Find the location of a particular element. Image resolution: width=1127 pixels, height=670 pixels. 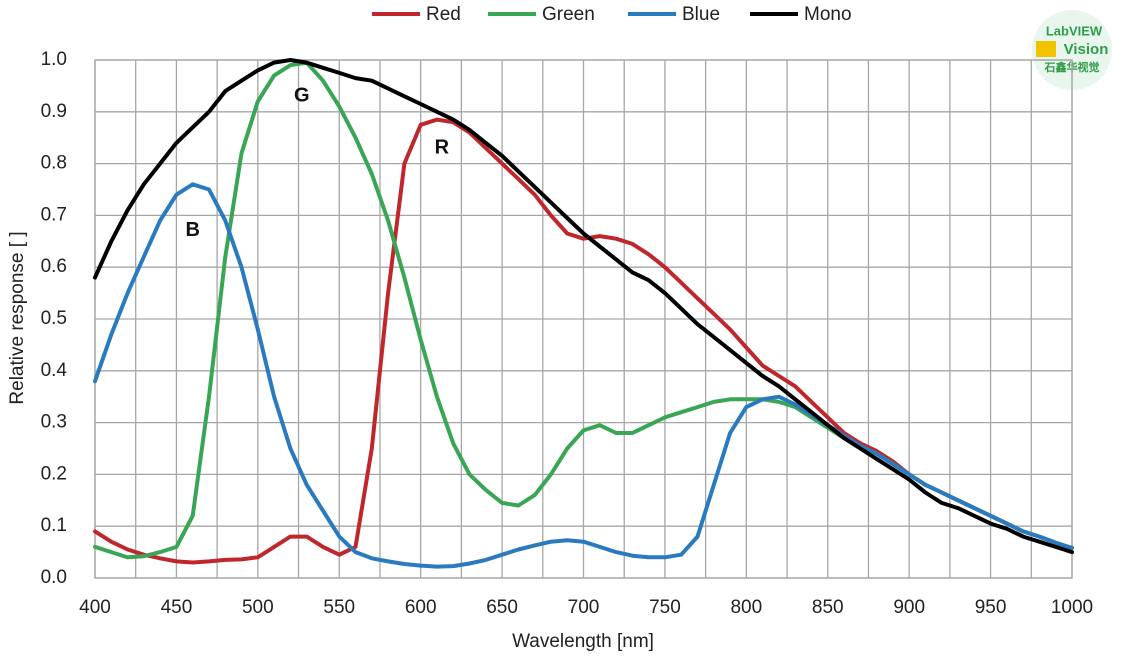

x-tick-label: 1000 is located at coordinates (1072, 607).